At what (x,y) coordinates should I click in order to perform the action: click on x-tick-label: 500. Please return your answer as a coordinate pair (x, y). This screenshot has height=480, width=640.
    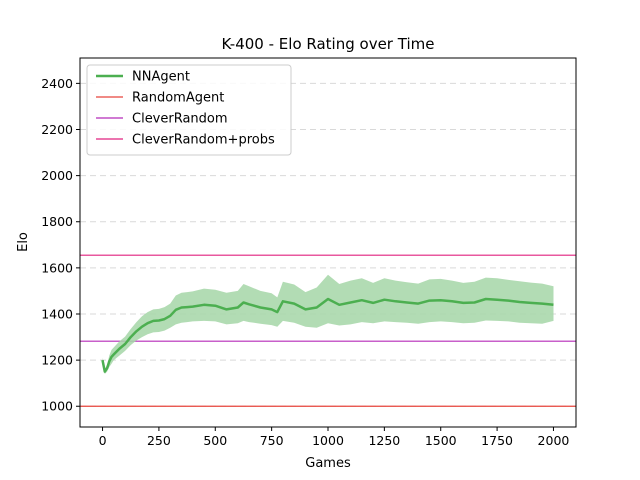
    Looking at the image, I should click on (215, 440).